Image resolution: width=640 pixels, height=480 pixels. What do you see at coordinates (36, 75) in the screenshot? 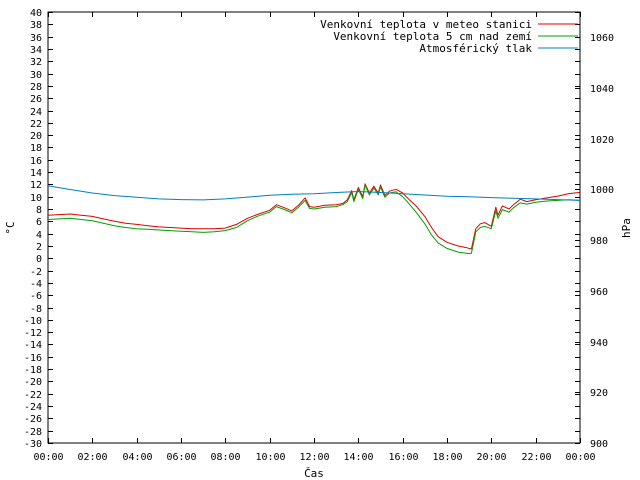
I see `y-tick-label: 30` at bounding box center [36, 75].